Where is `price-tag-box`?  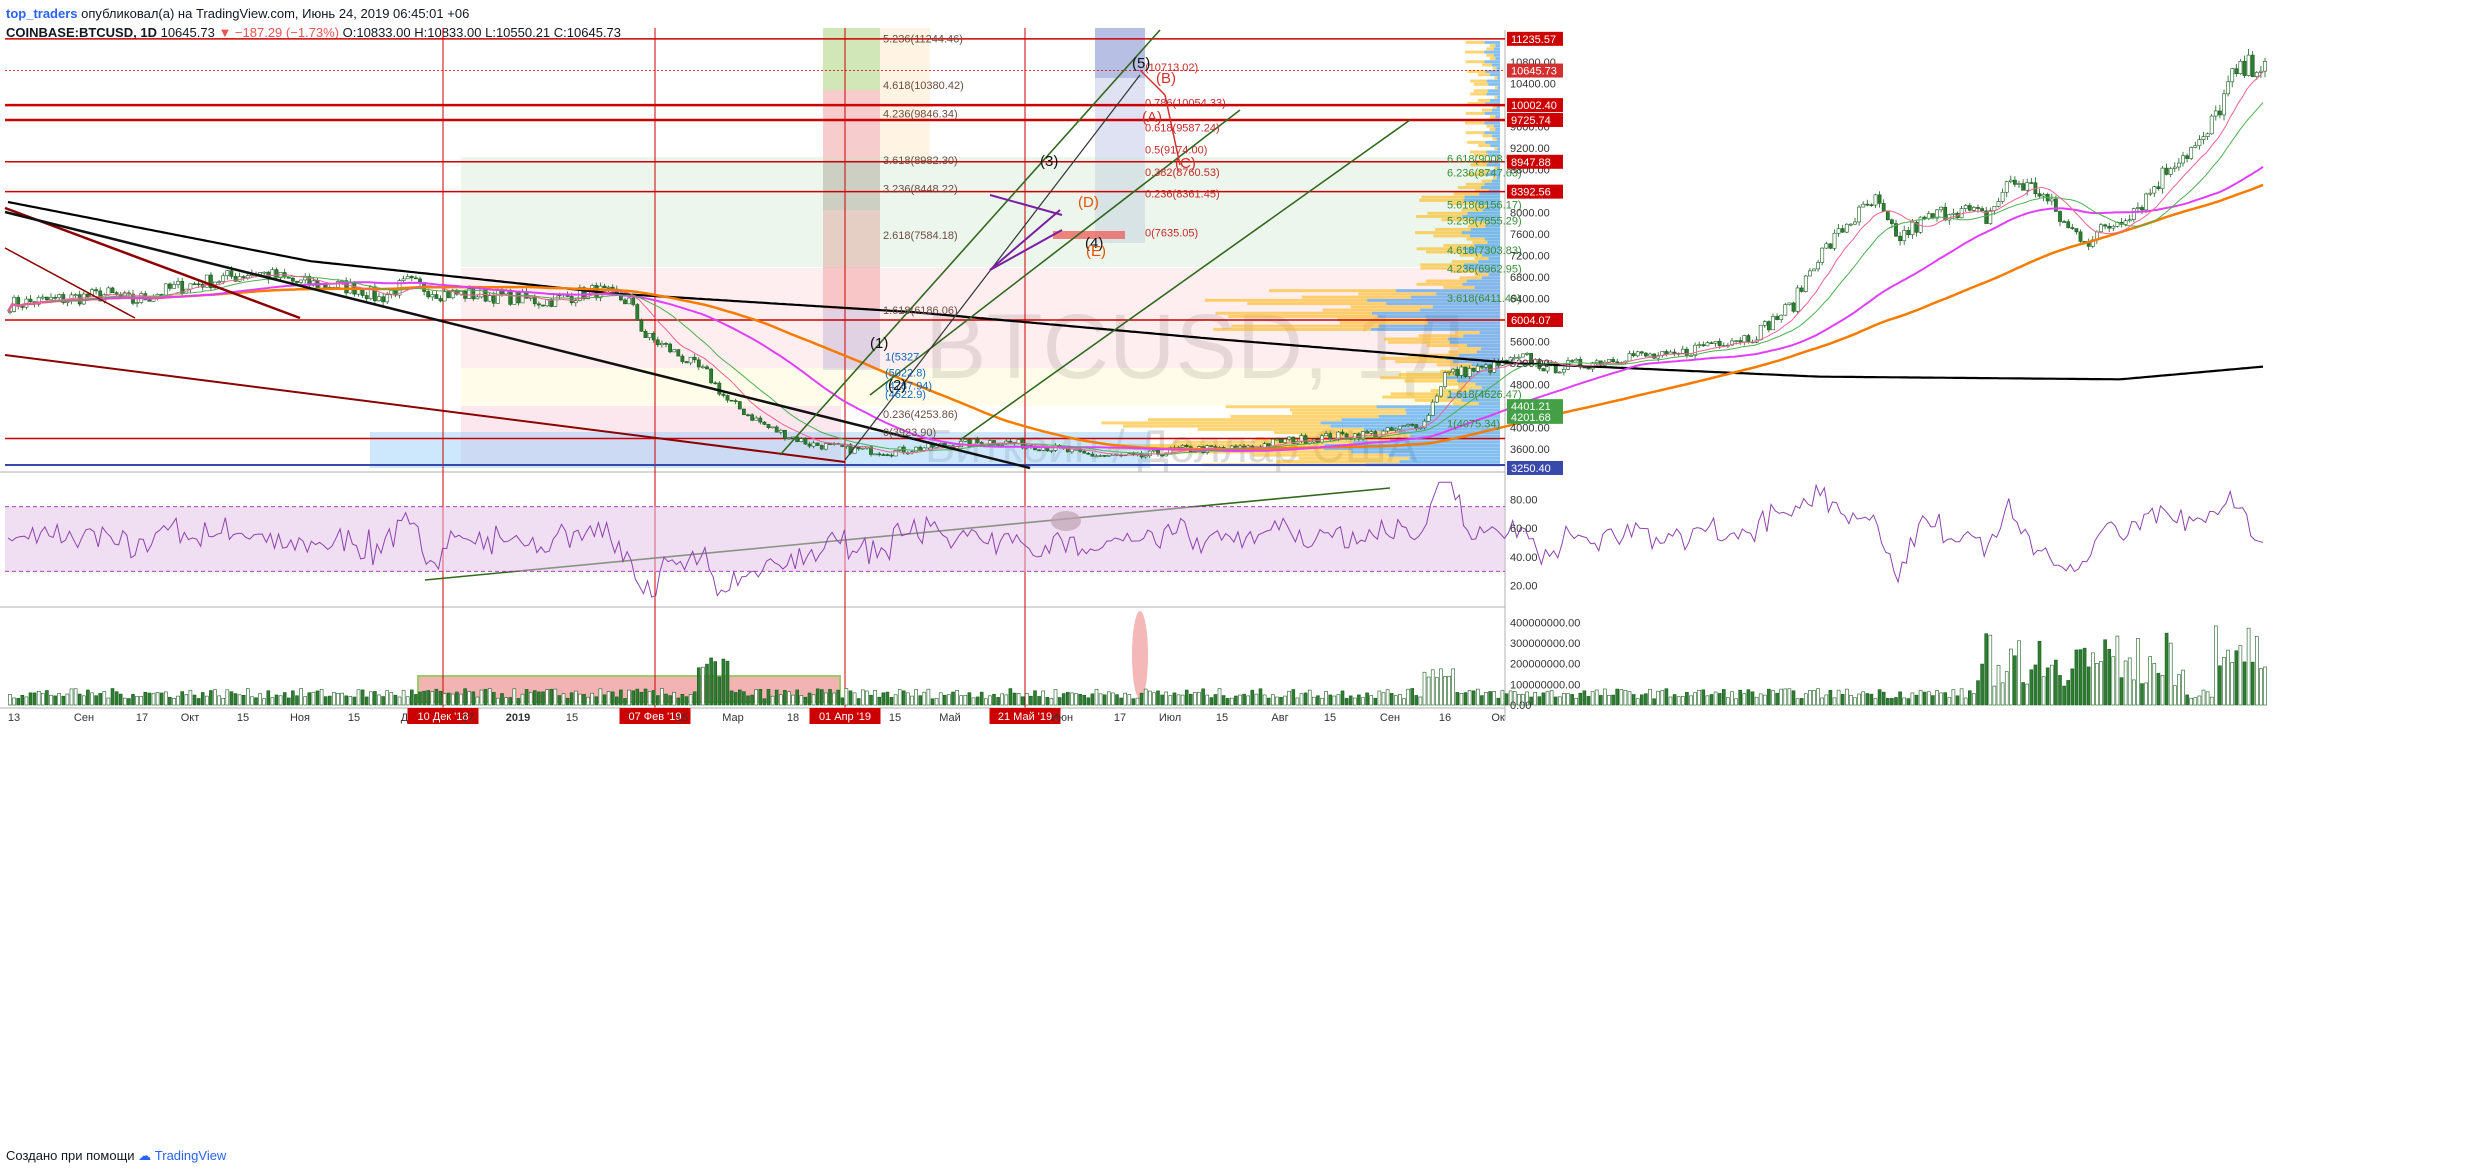
price-tag-box is located at coordinates (1535, 319).